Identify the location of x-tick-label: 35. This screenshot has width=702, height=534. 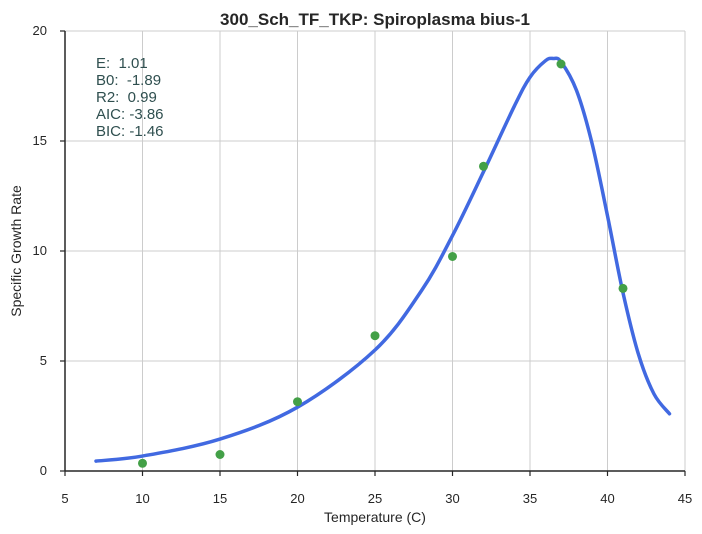
(530, 498).